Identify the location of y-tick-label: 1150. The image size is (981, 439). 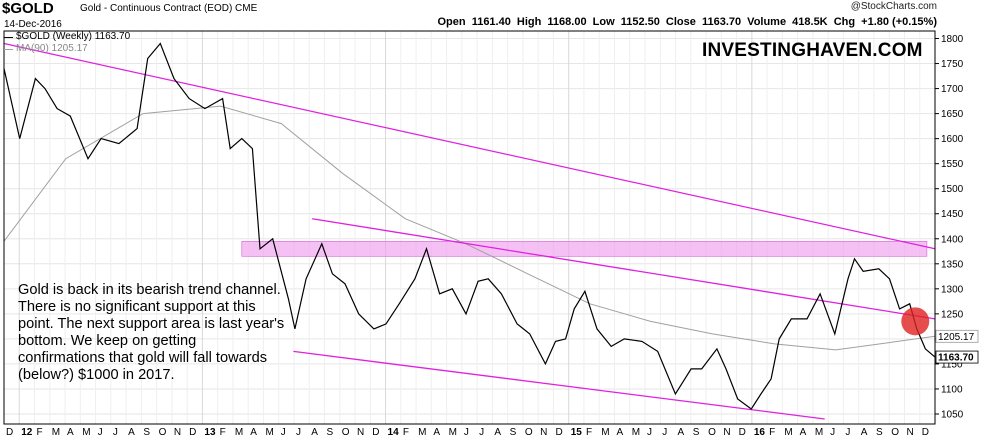
(952, 364).